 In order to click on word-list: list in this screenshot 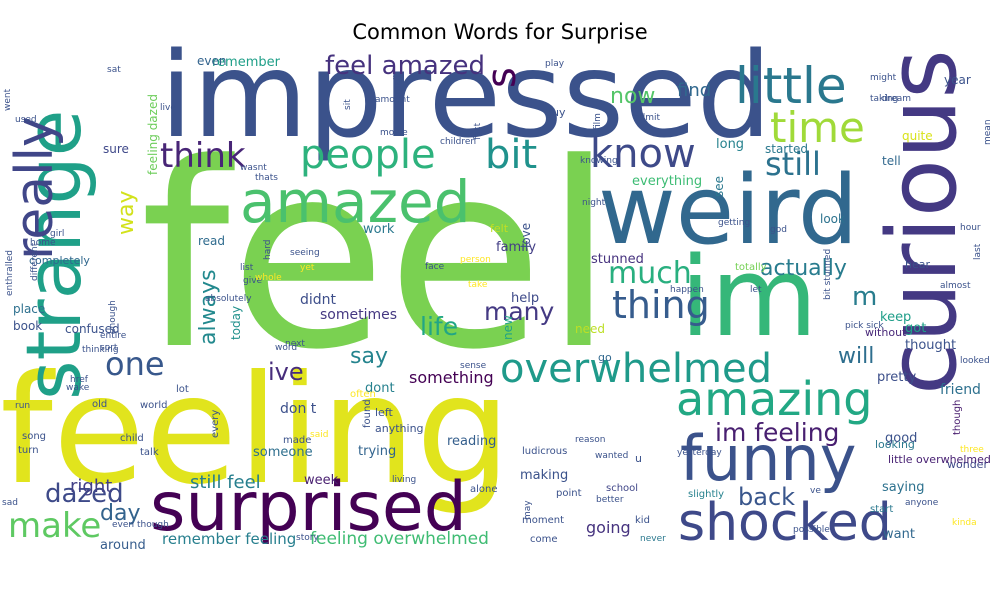, I will do `click(247, 268)`.